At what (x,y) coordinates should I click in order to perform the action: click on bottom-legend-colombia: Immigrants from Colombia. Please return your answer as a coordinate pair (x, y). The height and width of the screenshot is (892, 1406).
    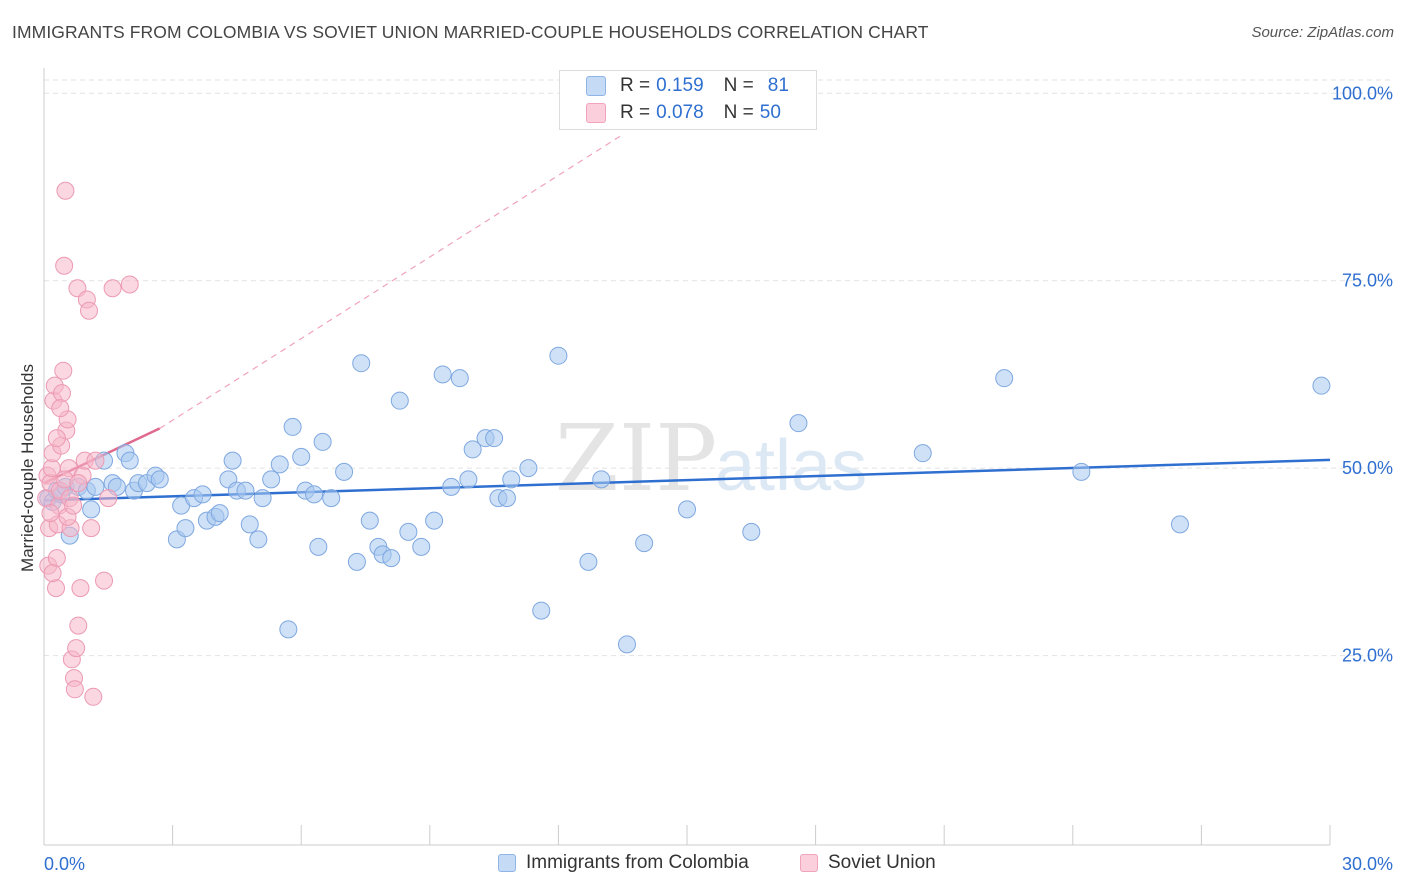
    Looking at the image, I should click on (623, 863).